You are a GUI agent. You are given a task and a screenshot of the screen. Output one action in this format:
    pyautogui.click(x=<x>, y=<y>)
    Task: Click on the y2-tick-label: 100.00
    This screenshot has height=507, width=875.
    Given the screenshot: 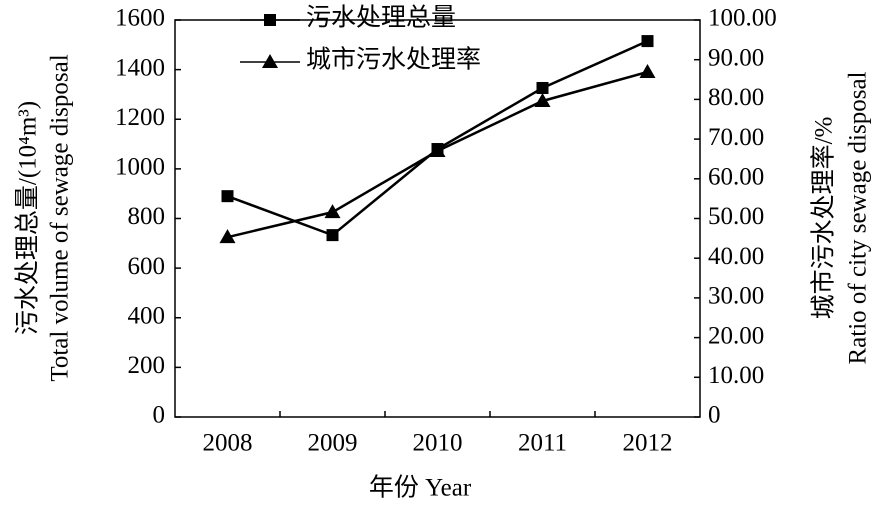 What is the action you would take?
    pyautogui.click(x=742, y=18)
    